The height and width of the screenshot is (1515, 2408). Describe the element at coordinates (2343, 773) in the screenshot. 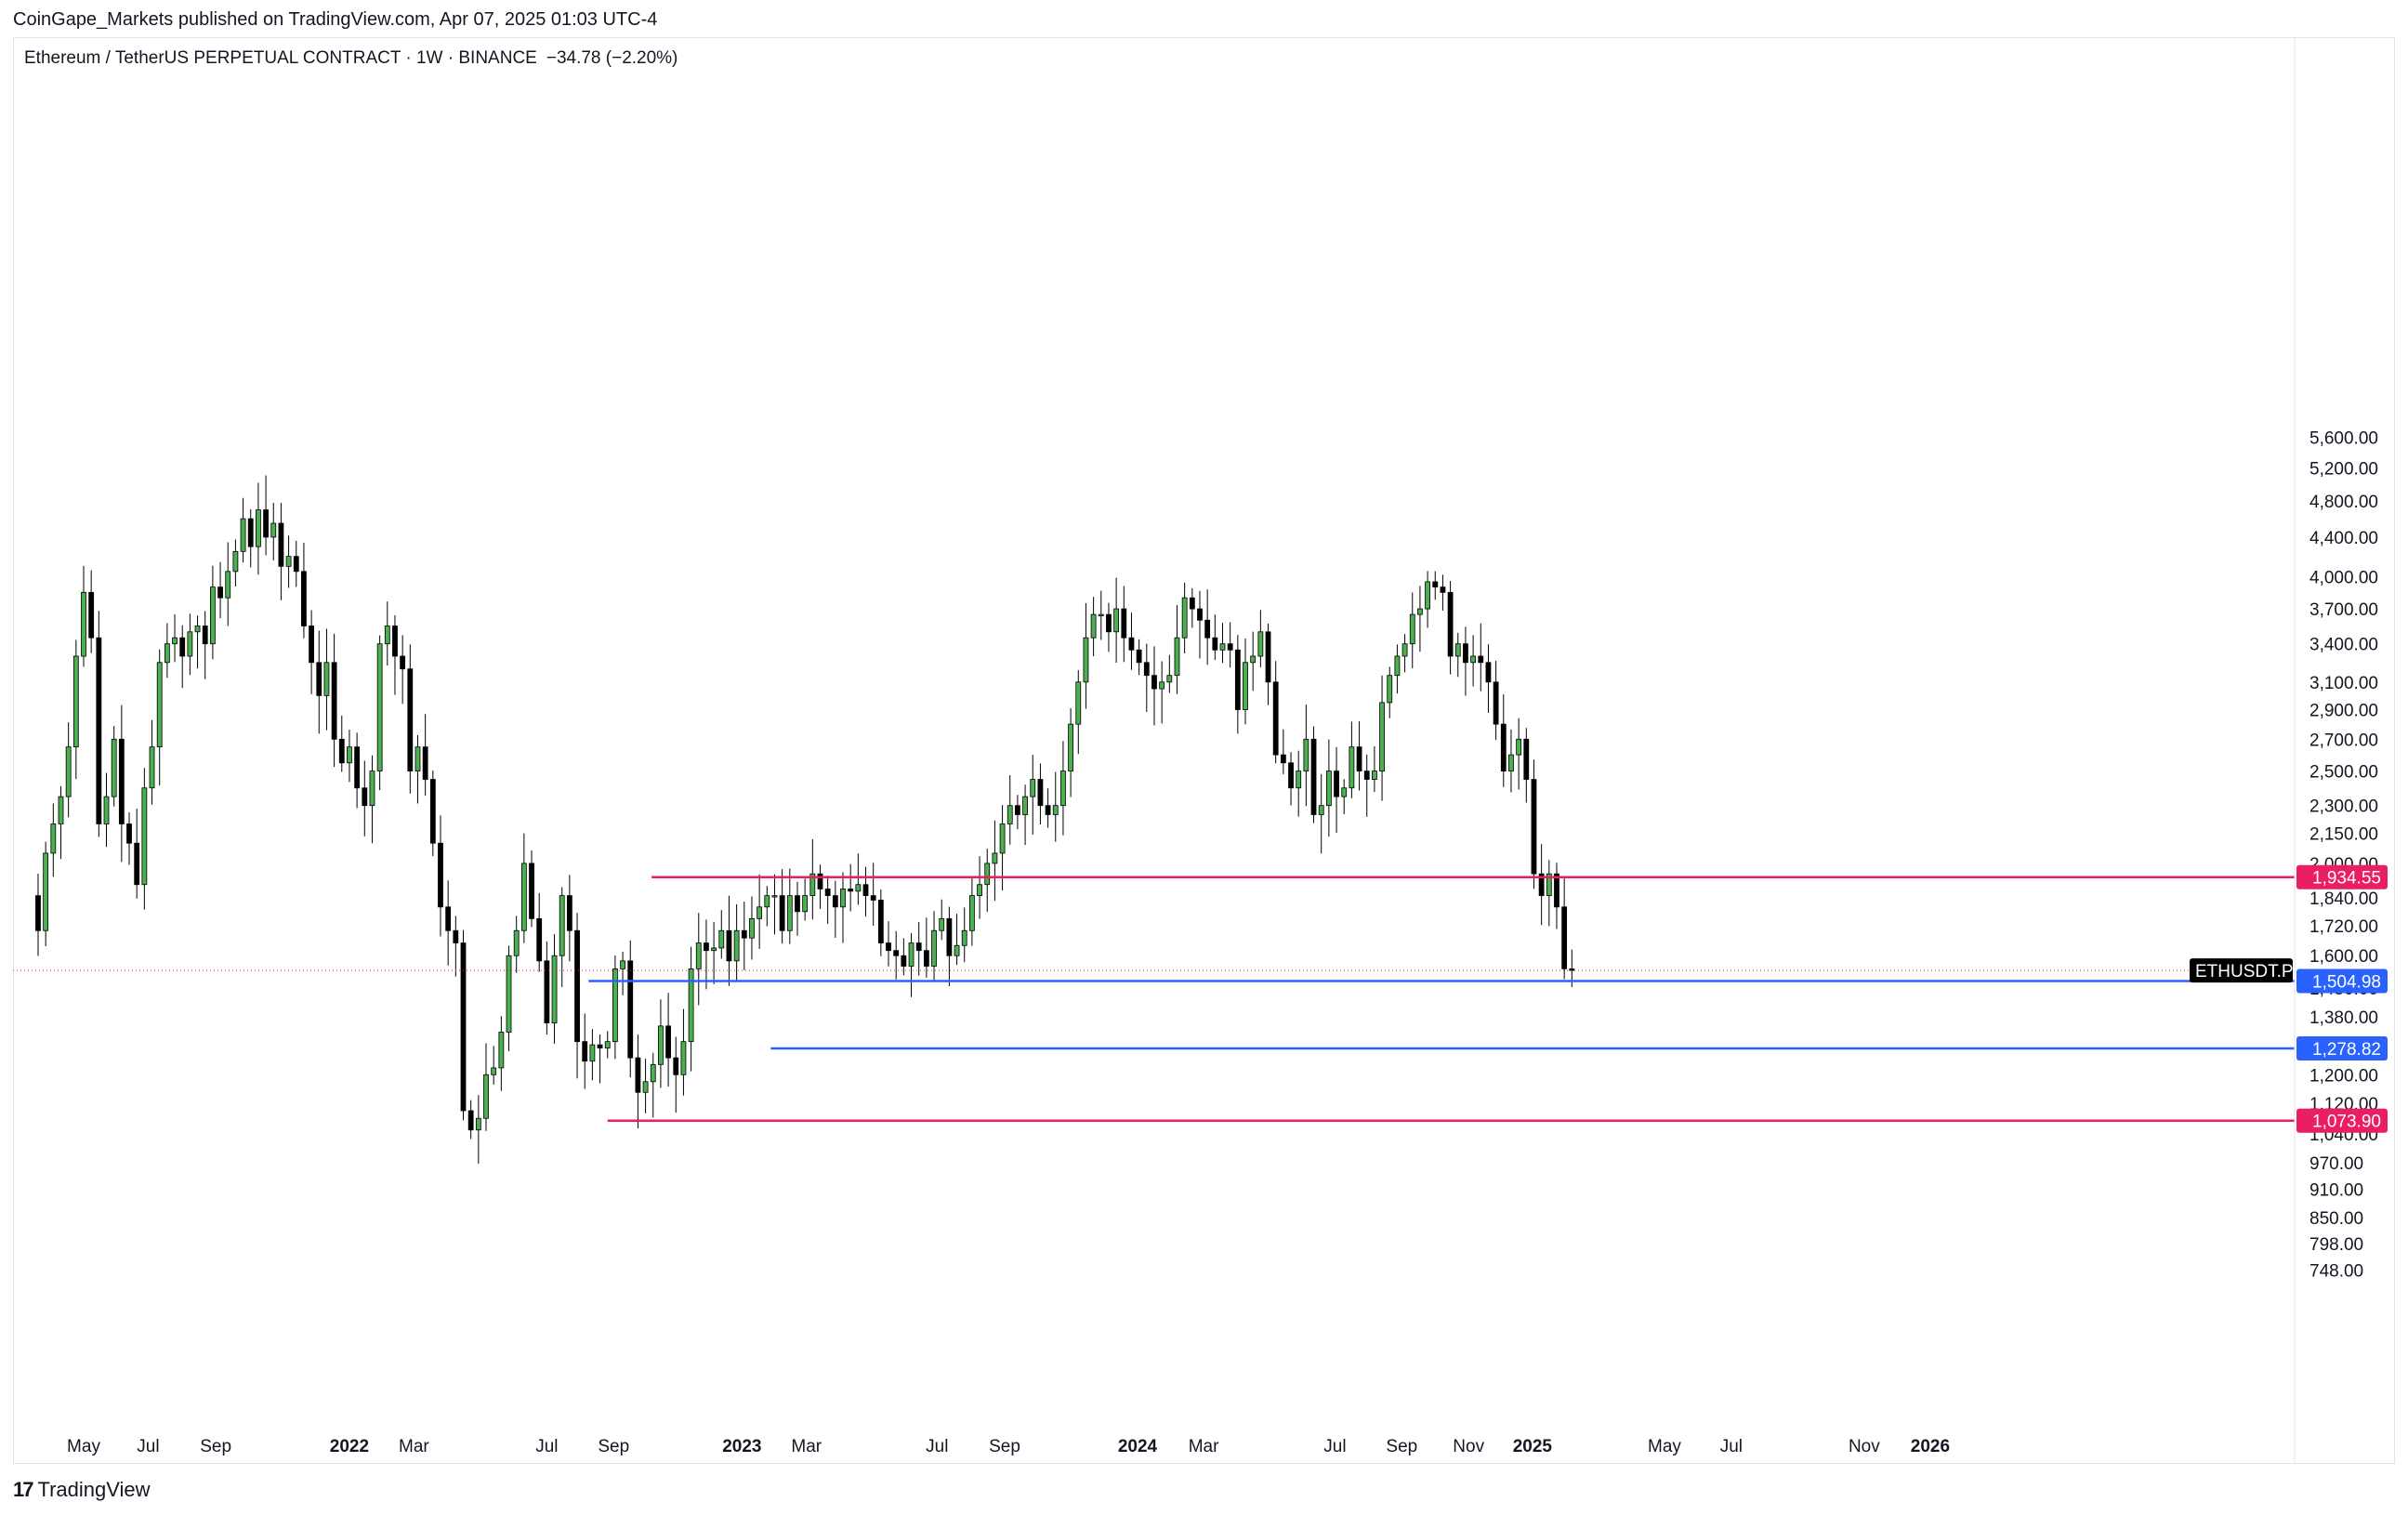

I see `y-tick-label: 2,500.00` at that location.